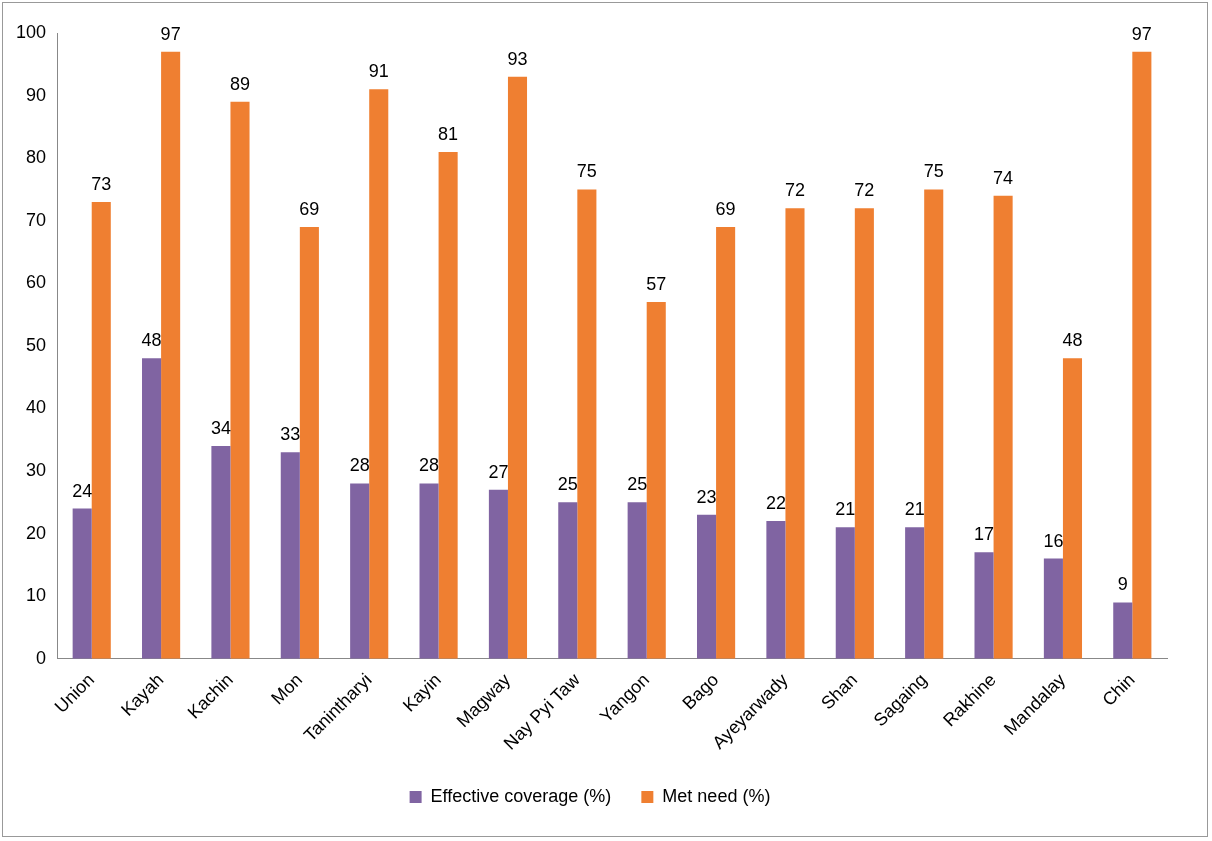 This screenshot has height=841, width=1212. I want to click on data-label: 91, so click(378, 71).